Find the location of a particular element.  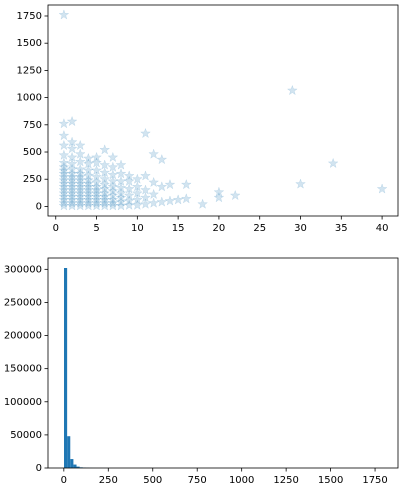

x-tick-label: 25 is located at coordinates (259, 228).